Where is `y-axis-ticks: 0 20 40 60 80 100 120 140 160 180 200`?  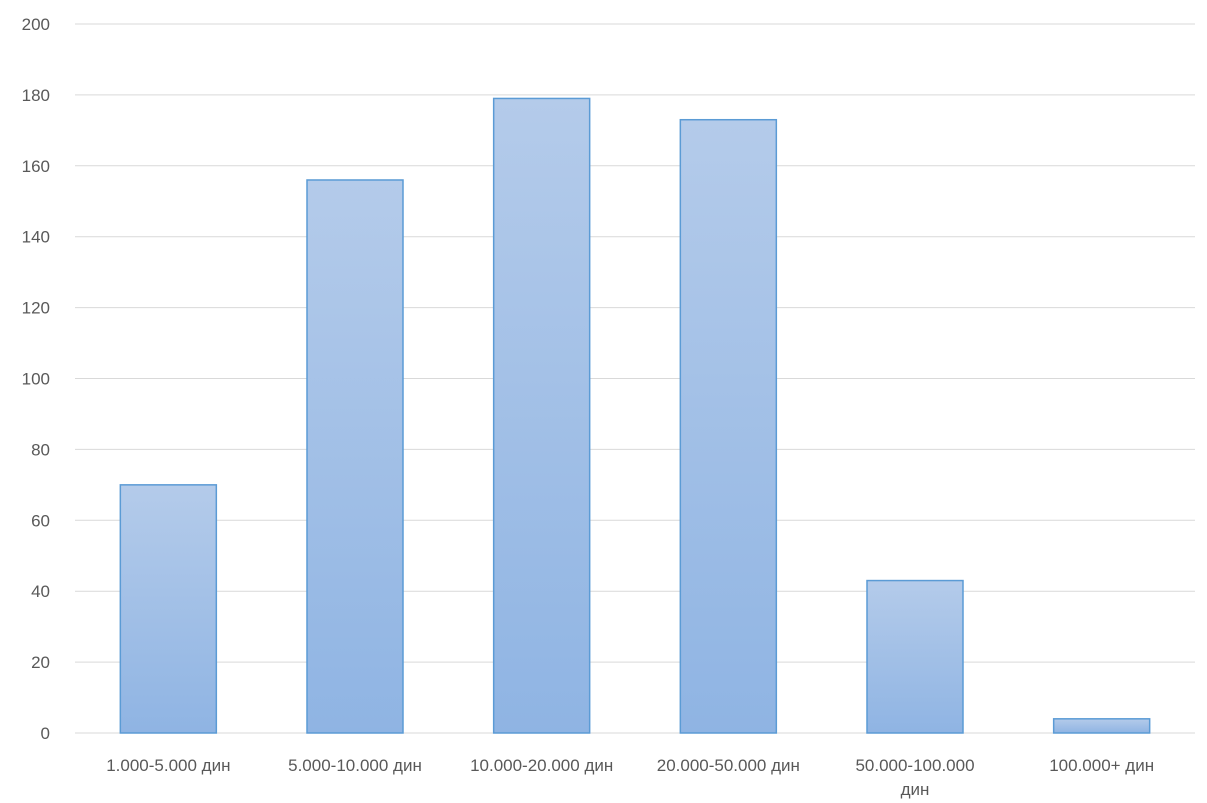
y-axis-ticks: 0 20 40 60 80 100 120 140 160 180 200 is located at coordinates (36, 379).